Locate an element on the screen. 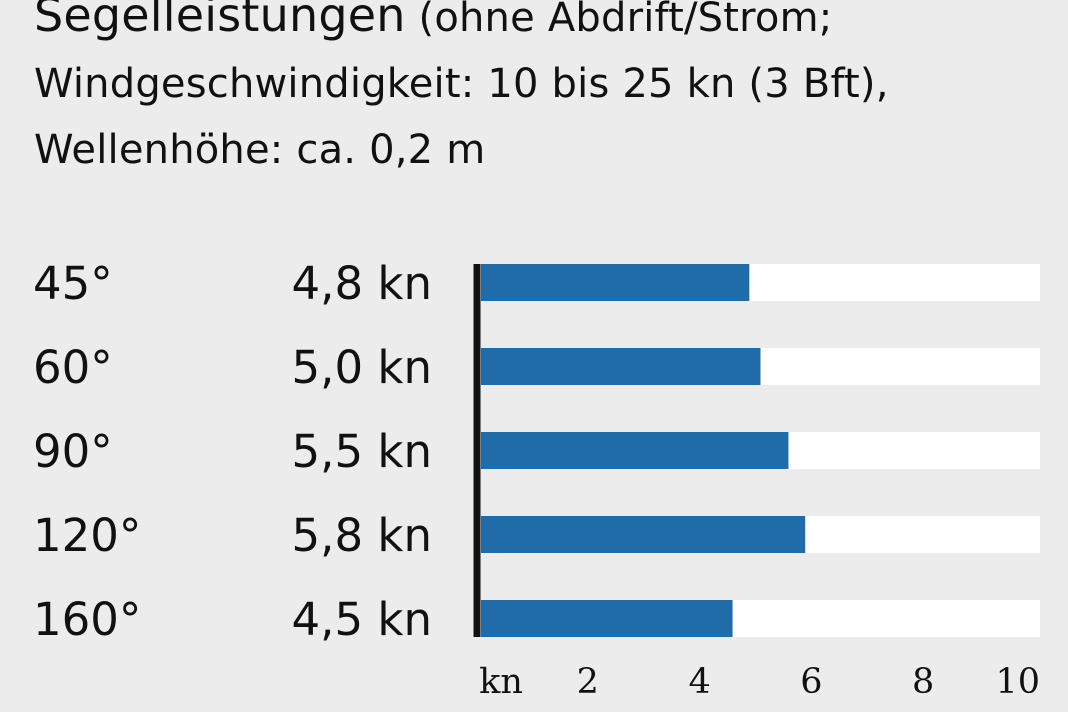  value-label: 4,5 kn is located at coordinates (362, 619).